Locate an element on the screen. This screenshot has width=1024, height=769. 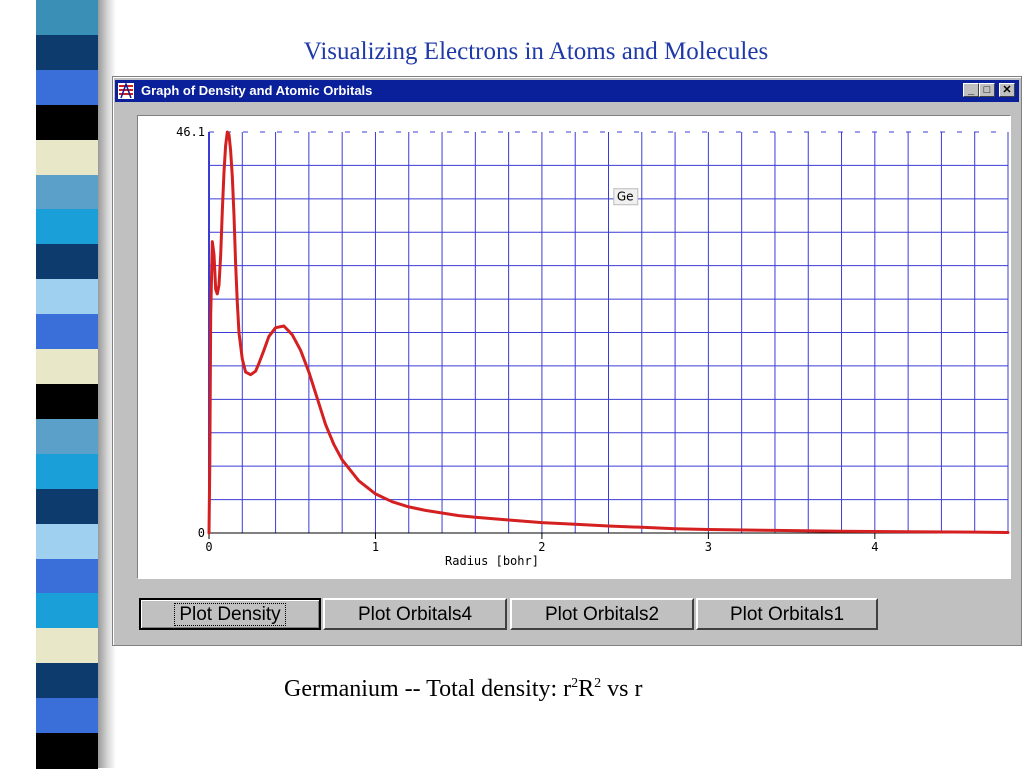
app-icon is located at coordinates (126, 90).